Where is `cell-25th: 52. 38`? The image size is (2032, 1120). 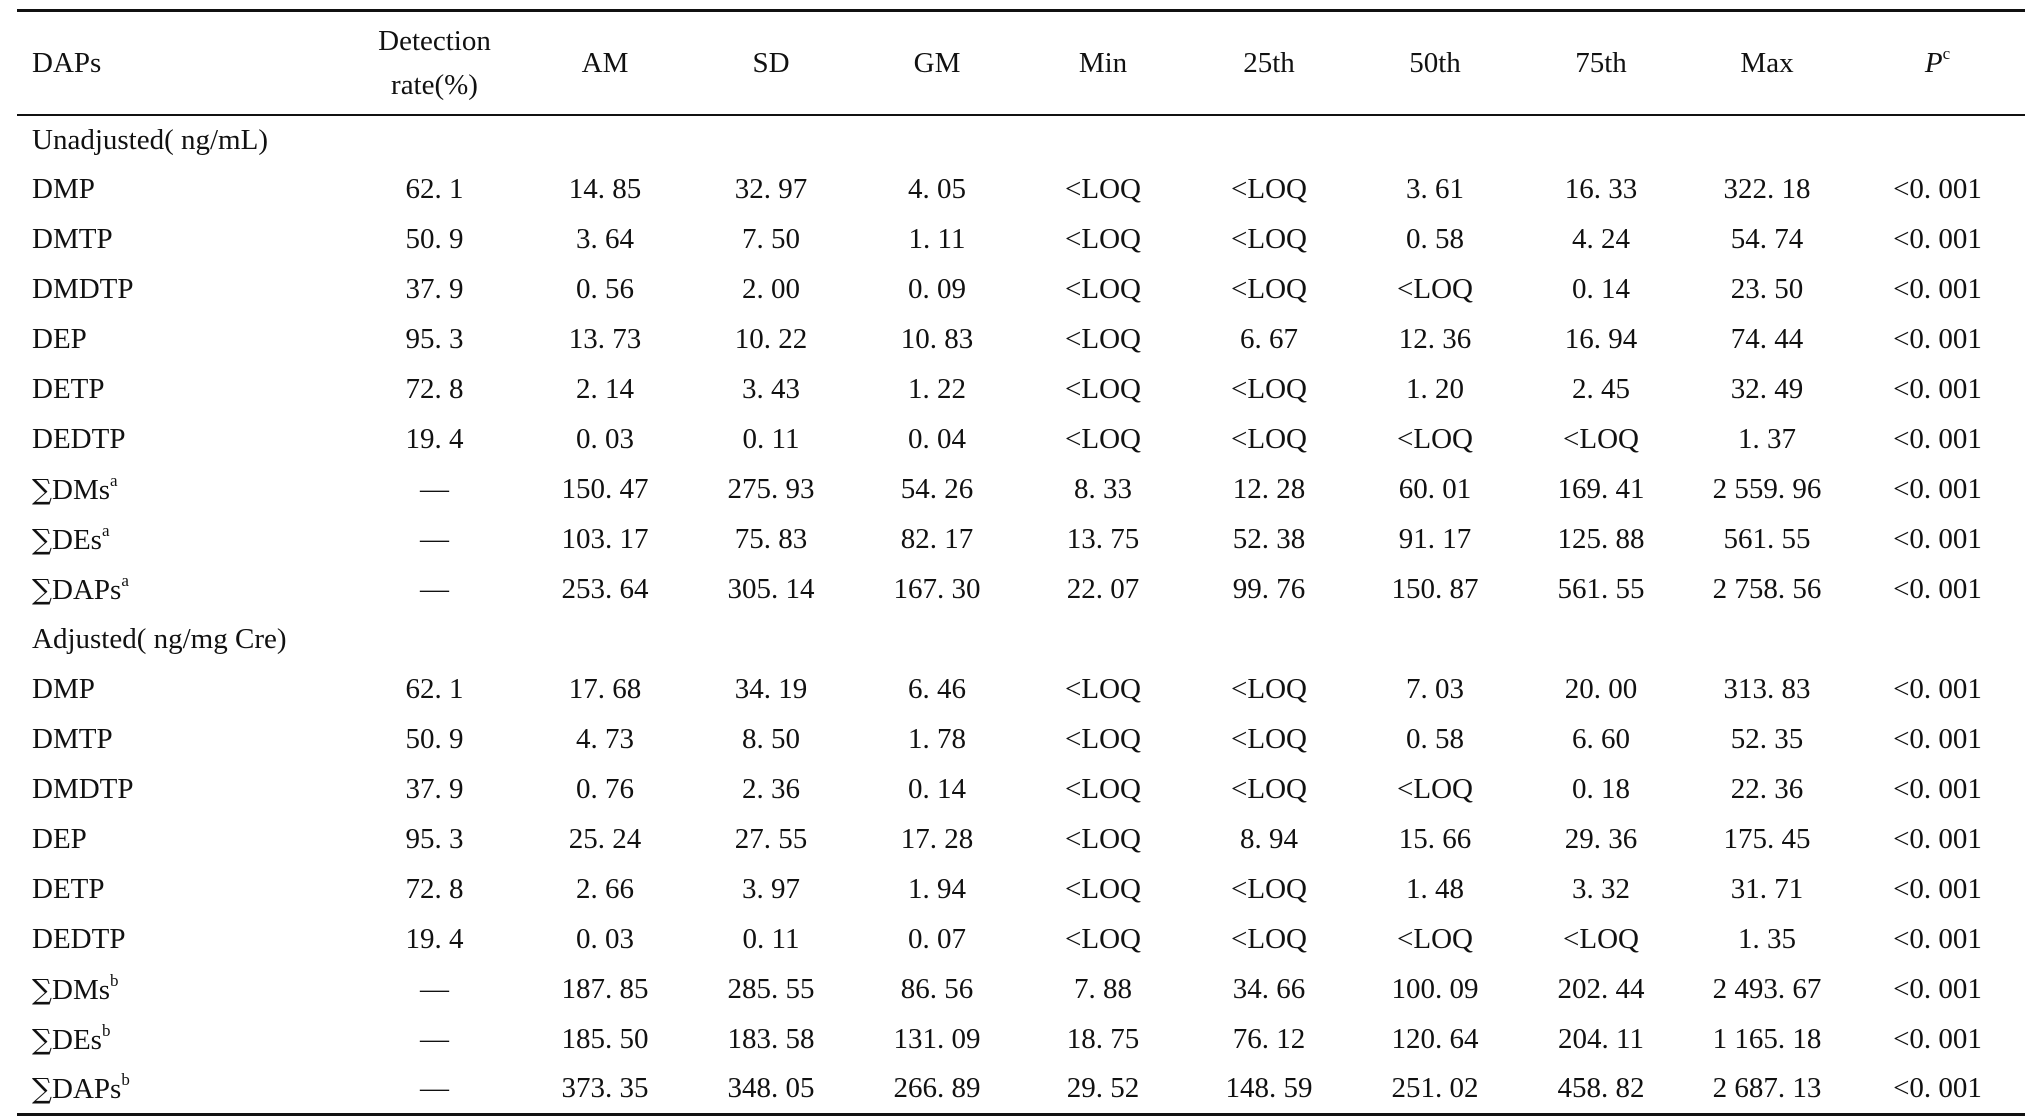
cell-25th: 52. 38 is located at coordinates (1269, 539).